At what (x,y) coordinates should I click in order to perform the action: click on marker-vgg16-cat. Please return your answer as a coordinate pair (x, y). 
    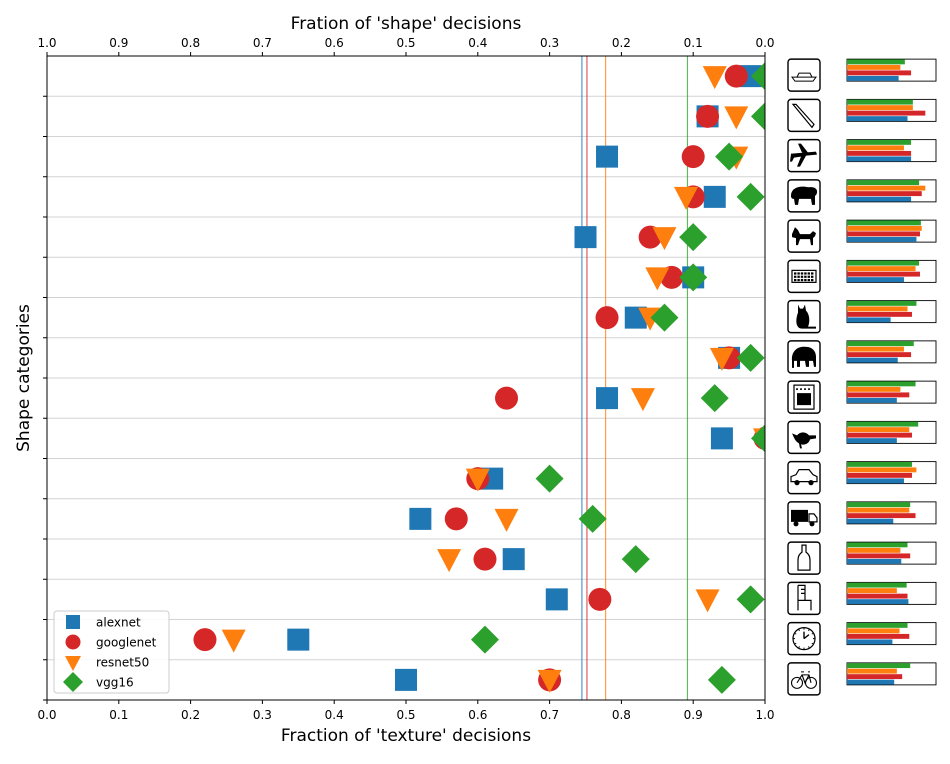
    Looking at the image, I should click on (664, 317).